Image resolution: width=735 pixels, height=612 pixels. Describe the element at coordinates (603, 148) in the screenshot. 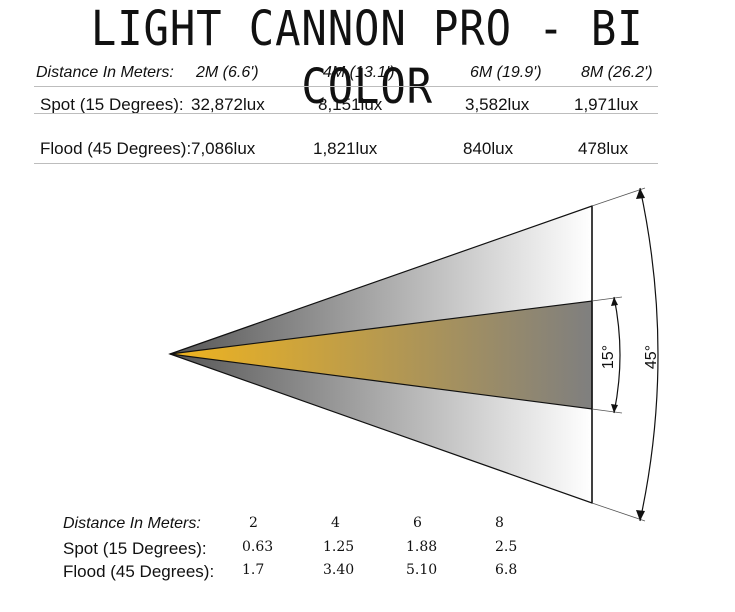

I see `top-flood-8m: 478lux` at that location.